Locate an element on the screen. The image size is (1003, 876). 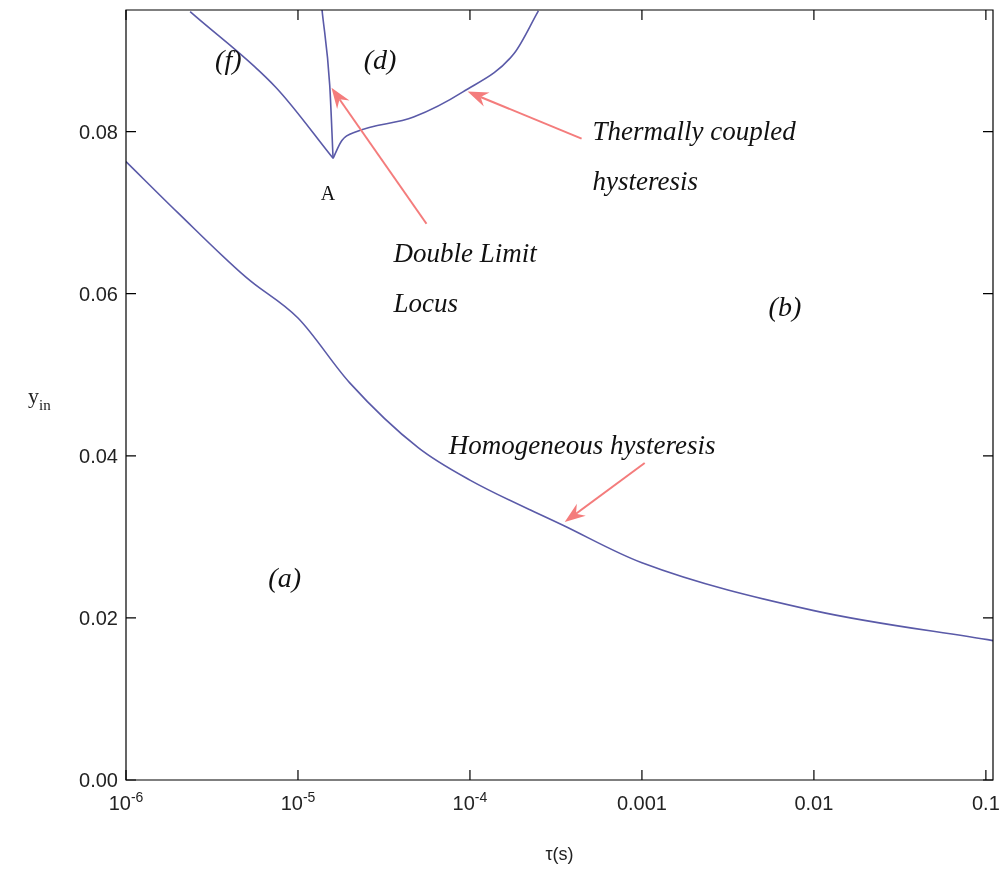
y-tick-label: 0.06 is located at coordinates (98, 293).